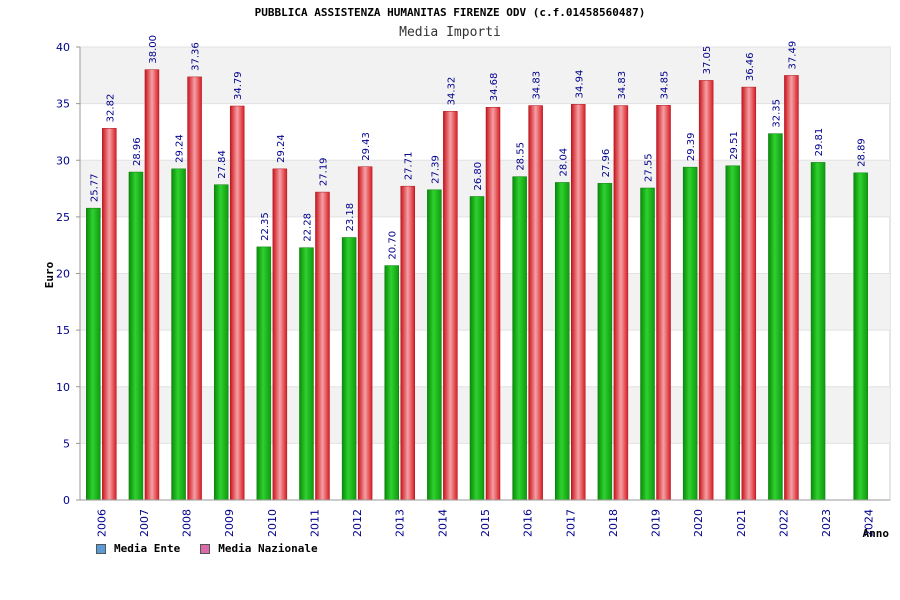  Describe the element at coordinates (222, 164) in the screenshot. I see `data-label-media-ente: 27.84` at that location.